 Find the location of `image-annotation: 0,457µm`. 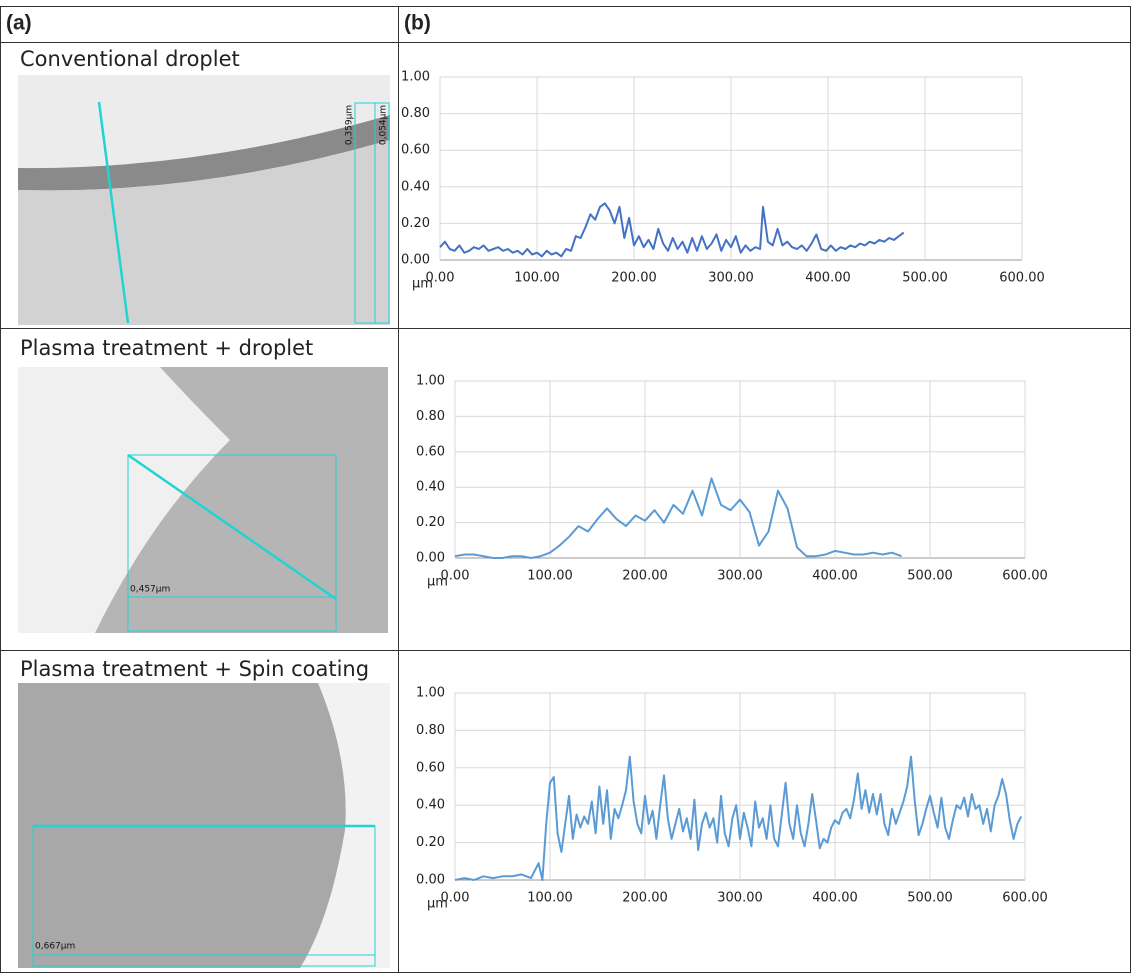

image-annotation: 0,457µm is located at coordinates (150, 590).